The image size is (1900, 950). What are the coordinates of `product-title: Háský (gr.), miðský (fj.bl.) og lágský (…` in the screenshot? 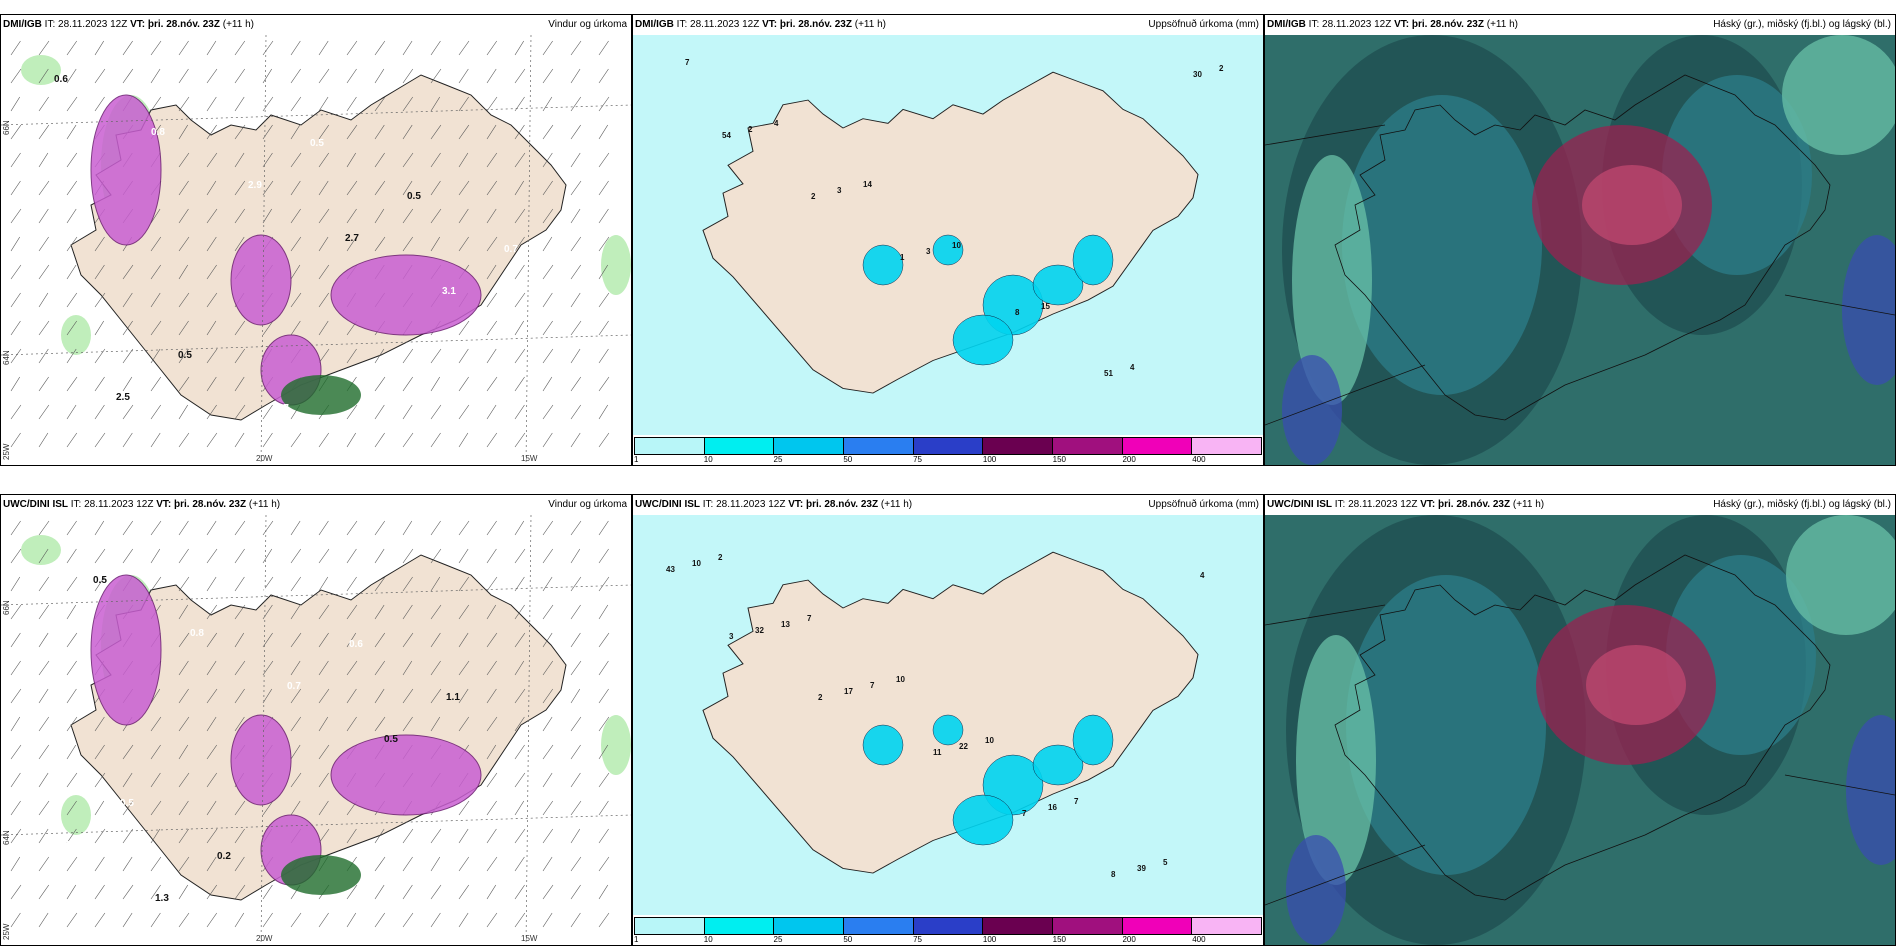 It's located at (1802, 24).